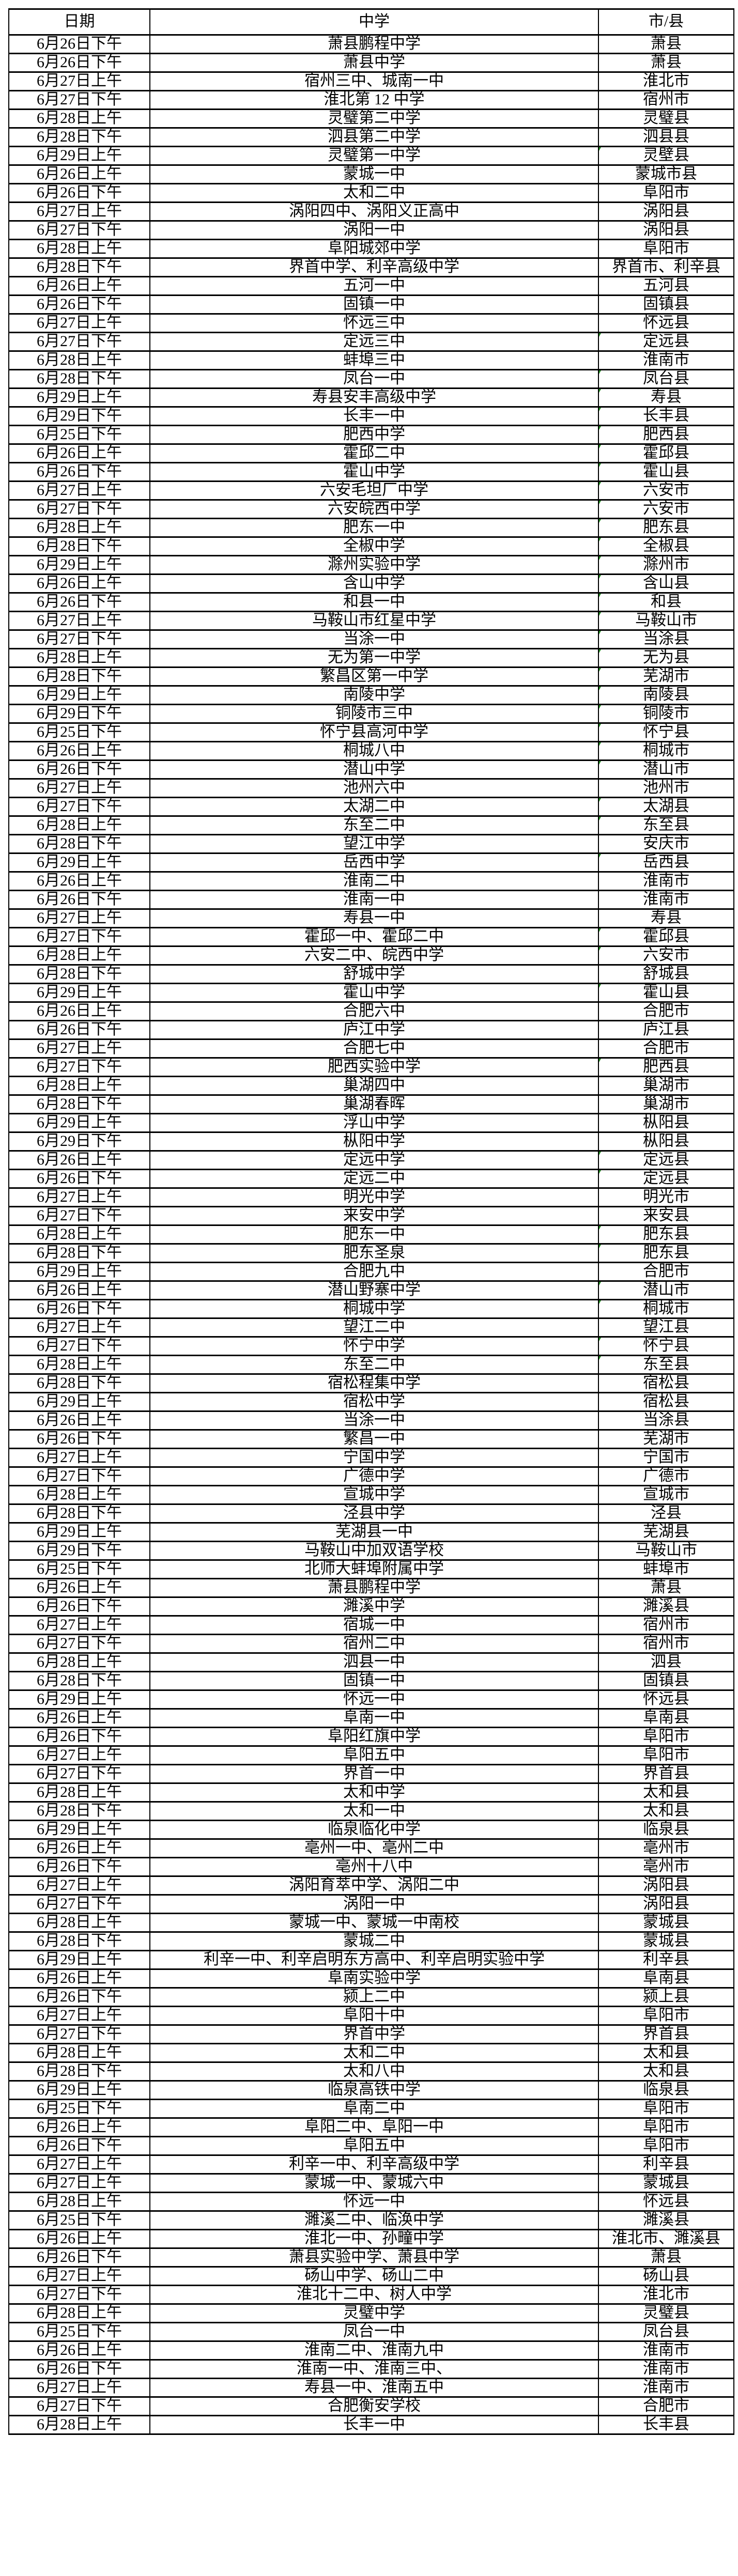  Describe the element at coordinates (666, 2220) in the screenshot. I see `city-cell: 濉溪县` at that location.